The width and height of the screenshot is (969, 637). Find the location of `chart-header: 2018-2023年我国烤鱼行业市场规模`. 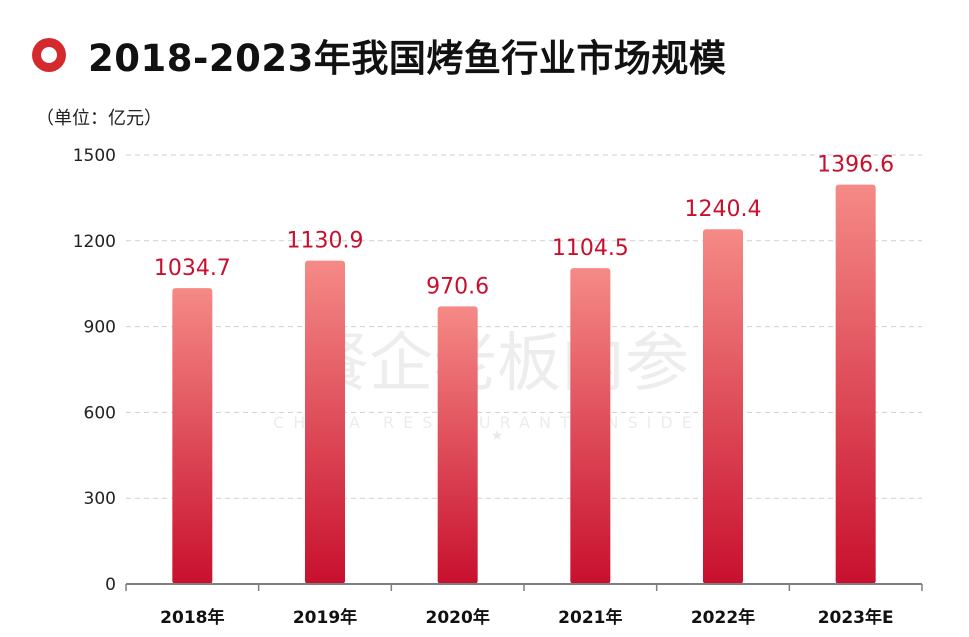

chart-header: 2018-2023年我国烤鱼行业市场规模 is located at coordinates (379, 55).